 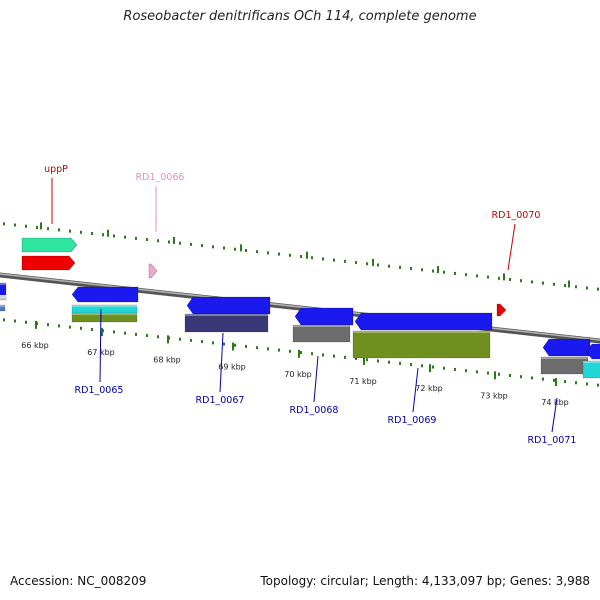 I want to click on gene-uppP-cog-arrow, so click(x=49, y=245).